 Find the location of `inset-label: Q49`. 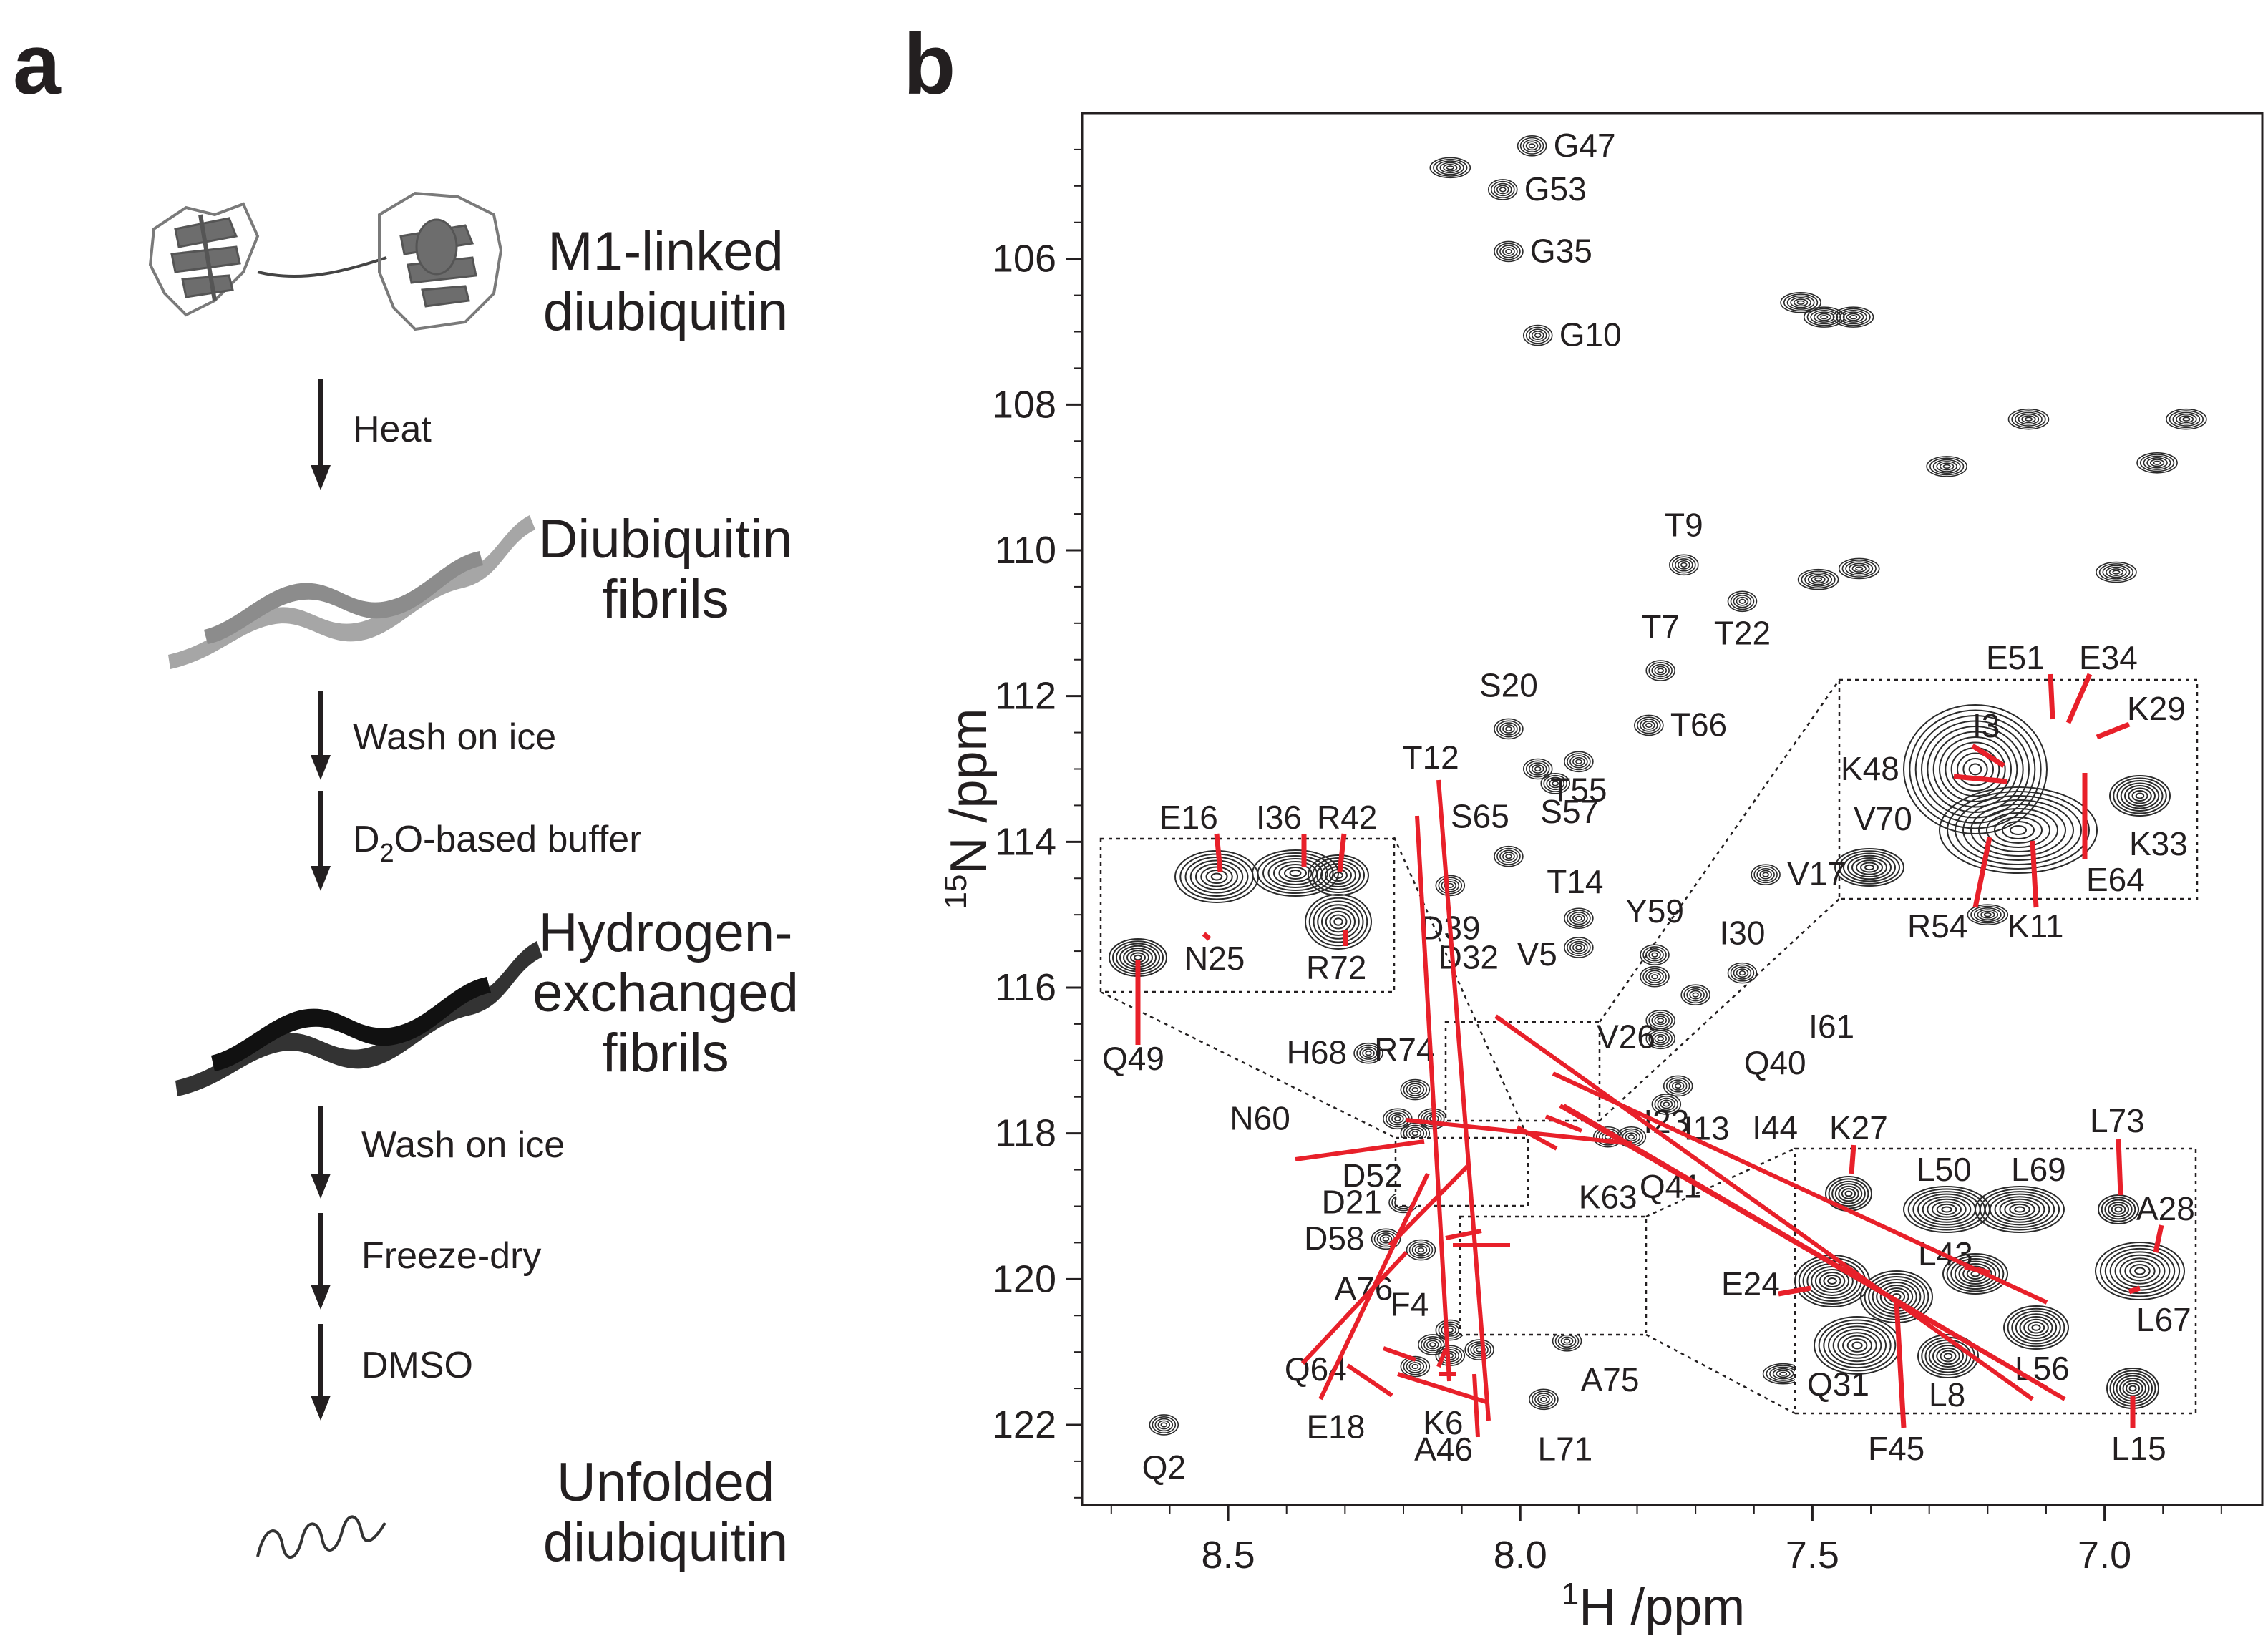

inset-label: Q49 is located at coordinates (1133, 1058).